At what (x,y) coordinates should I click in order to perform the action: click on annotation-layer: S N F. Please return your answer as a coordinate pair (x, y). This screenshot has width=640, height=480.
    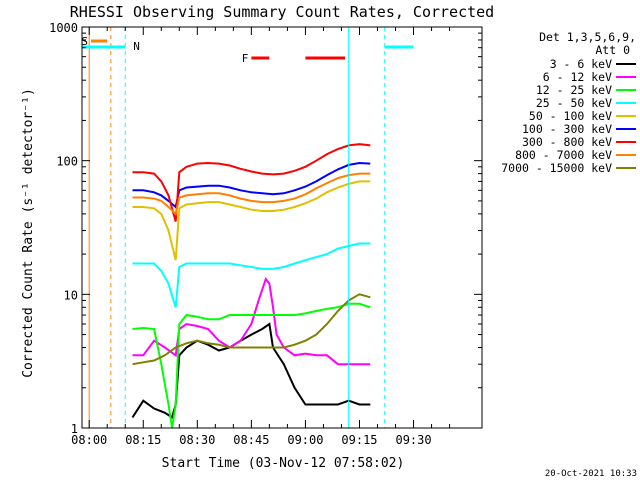
    Looking at the image, I should click on (247, 50).